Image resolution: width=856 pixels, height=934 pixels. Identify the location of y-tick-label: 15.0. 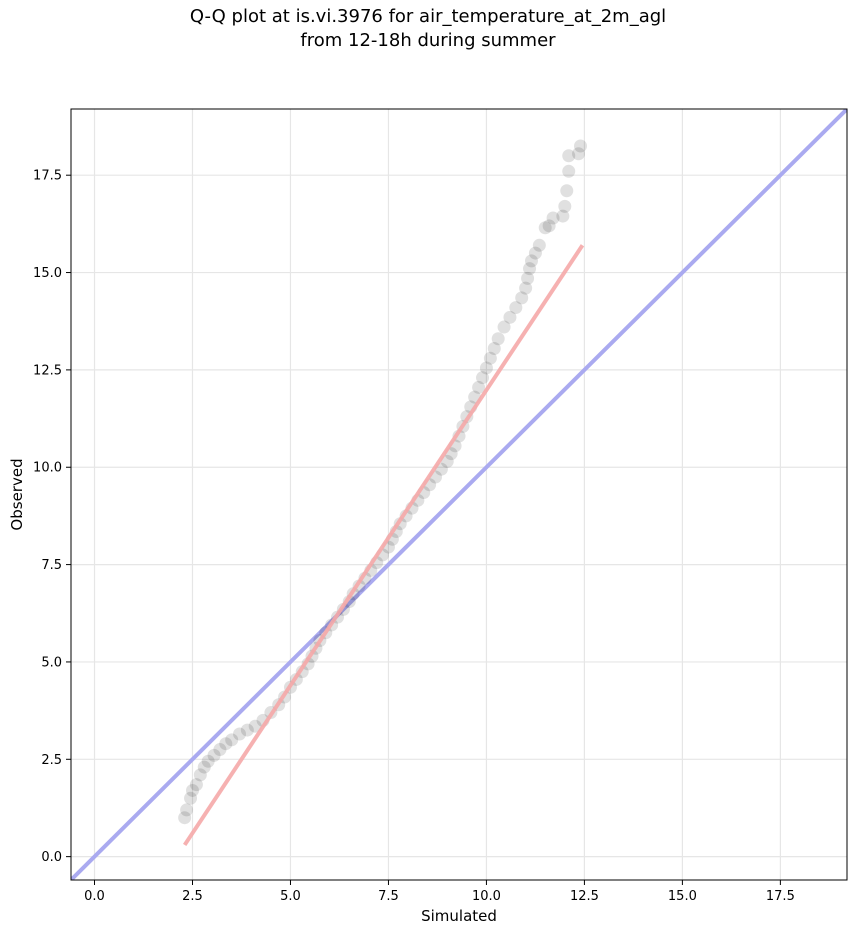
(47, 273).